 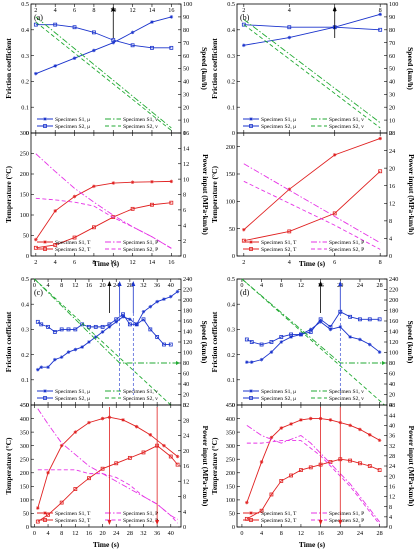 What do you see at coordinates (47, 533) in the screenshot?
I see `x-tick-label: 4` at bounding box center [47, 533].